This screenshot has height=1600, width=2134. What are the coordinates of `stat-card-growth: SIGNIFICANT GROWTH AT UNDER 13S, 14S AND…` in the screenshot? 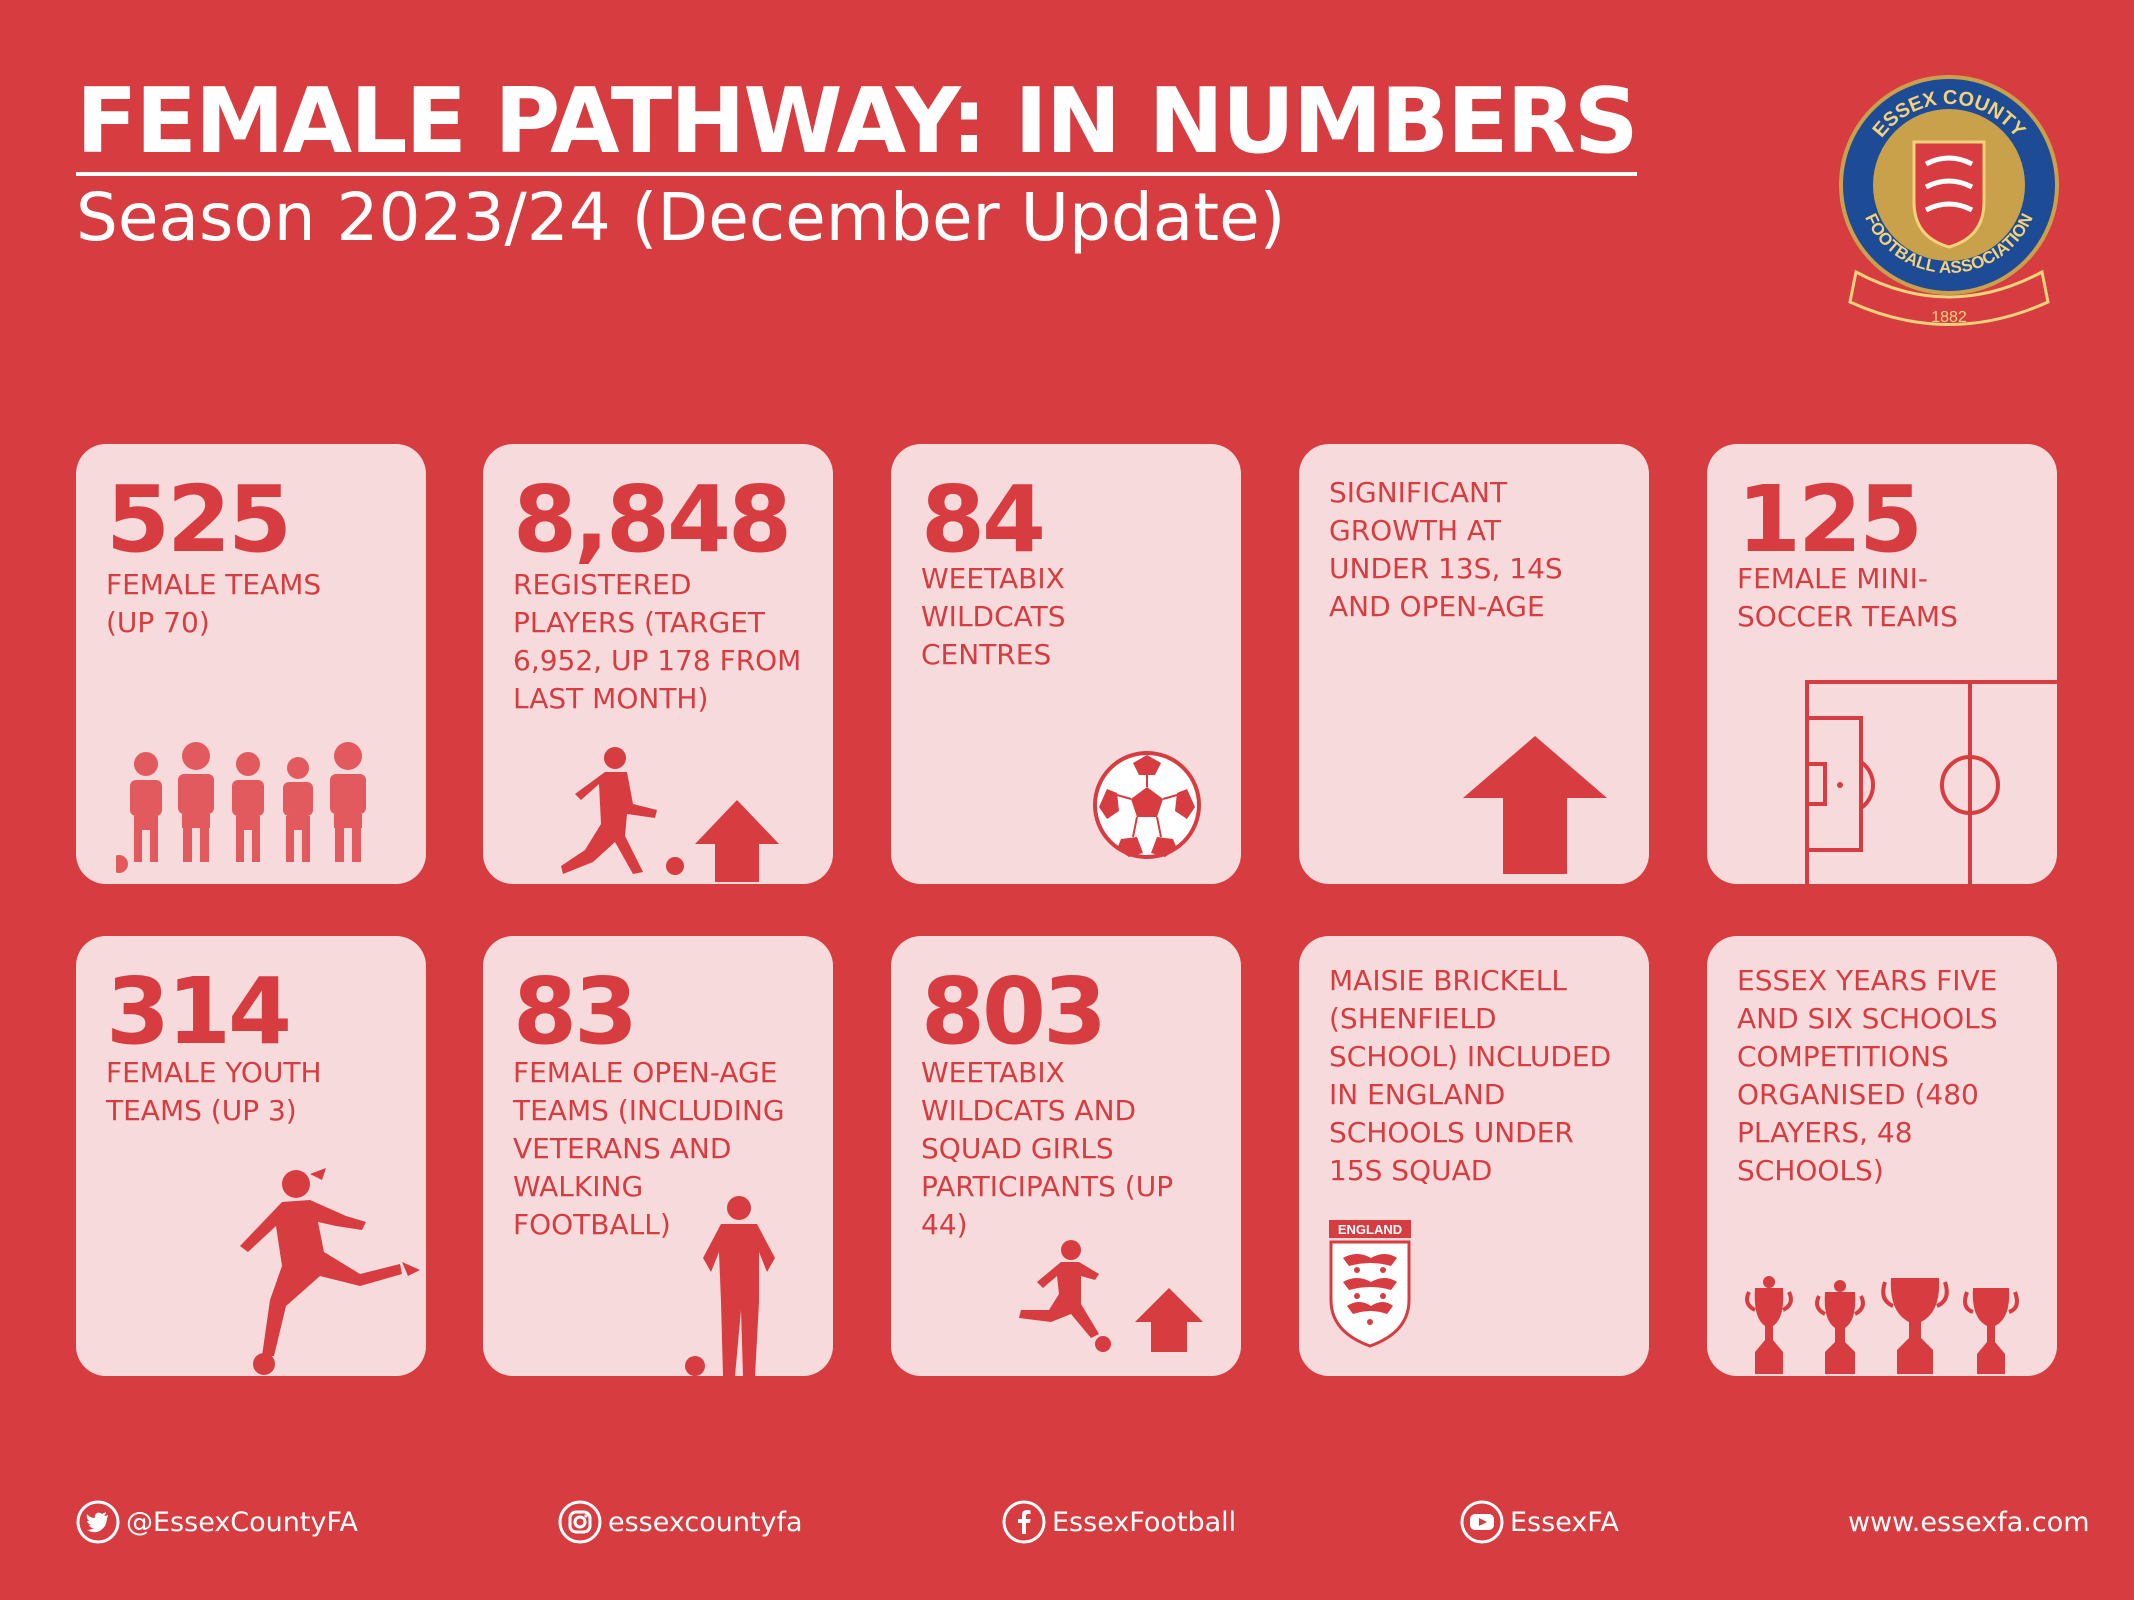 It's located at (1474, 664).